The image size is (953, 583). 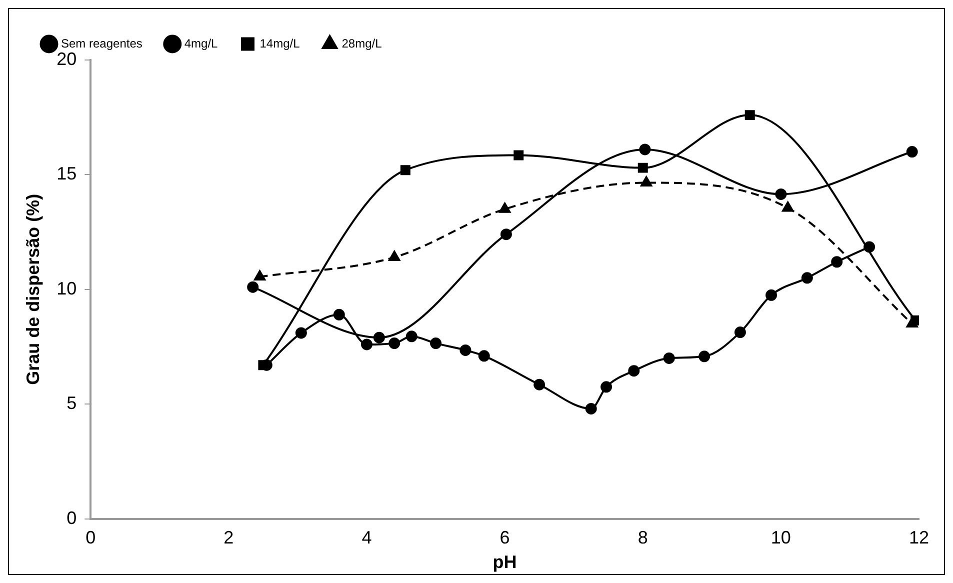 What do you see at coordinates (229, 538) in the screenshot?
I see `x-tick-label: 2` at bounding box center [229, 538].